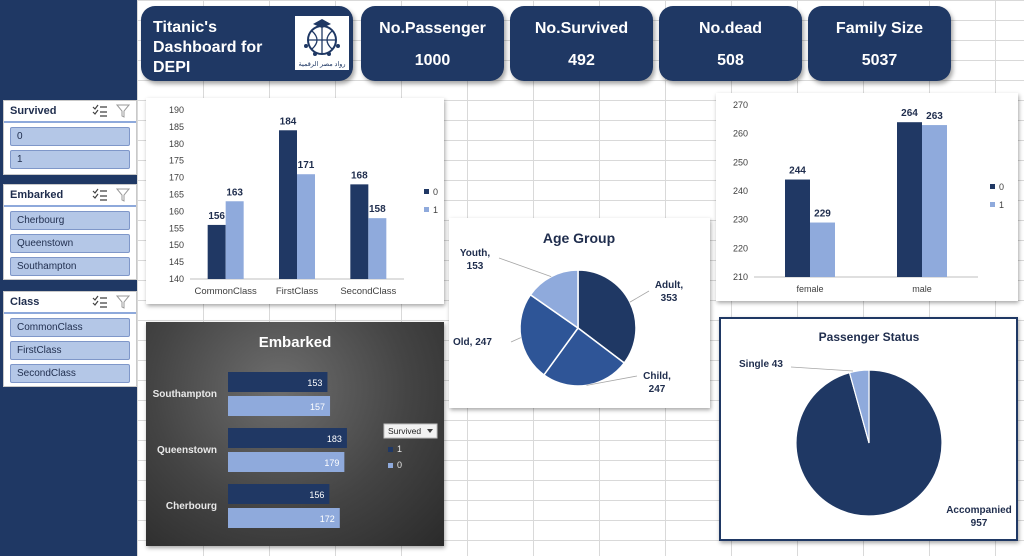  Describe the element at coordinates (176, 144) in the screenshot. I see `class-chart-ytick: 180` at that location.